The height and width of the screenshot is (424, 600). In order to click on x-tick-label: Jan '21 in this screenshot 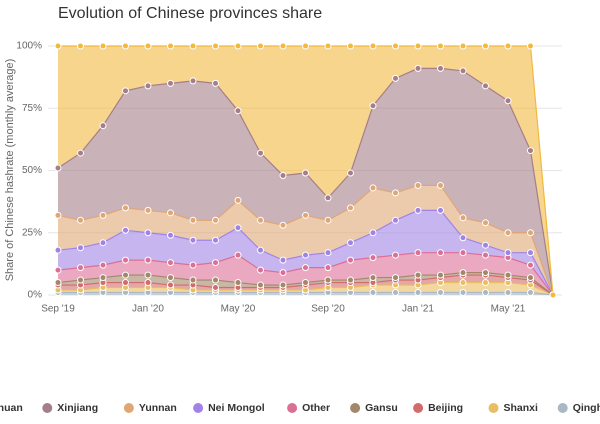, I will do `click(418, 309)`.